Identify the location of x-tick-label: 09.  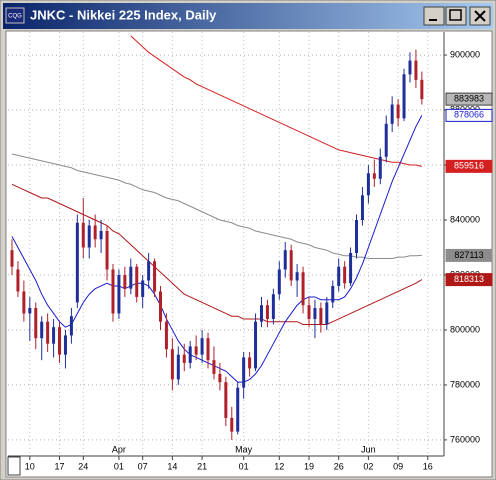
(398, 466).